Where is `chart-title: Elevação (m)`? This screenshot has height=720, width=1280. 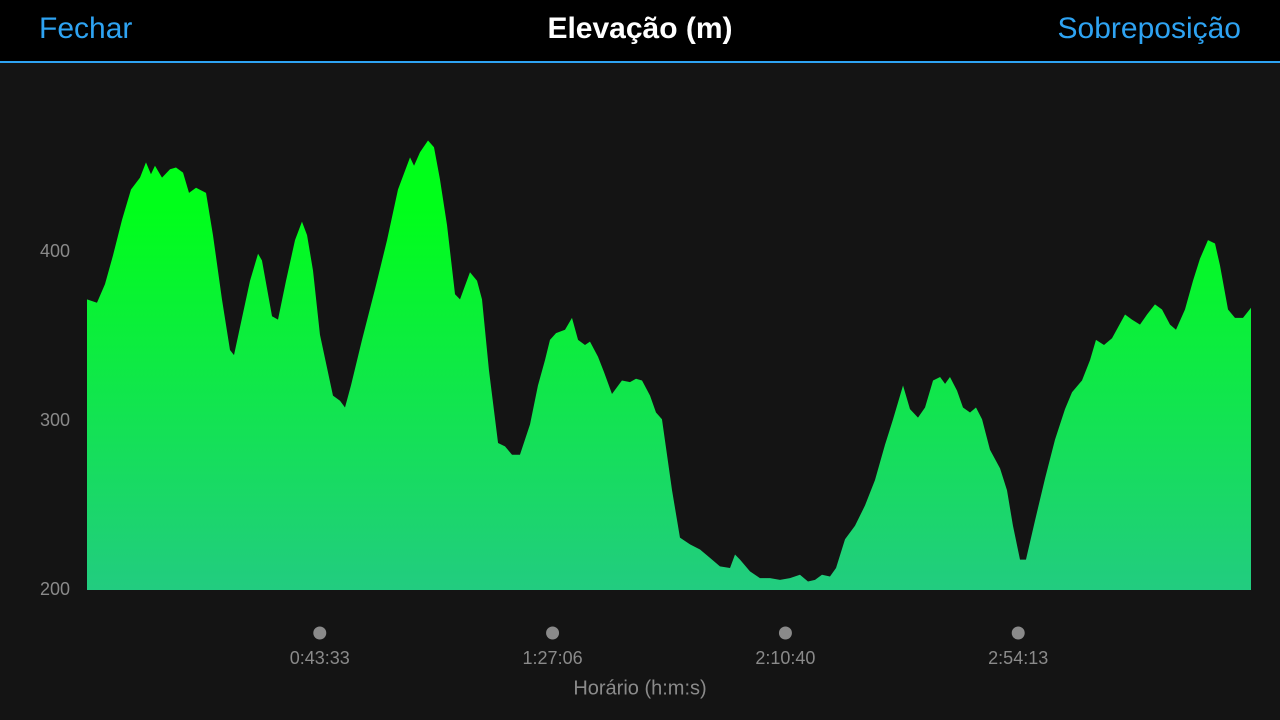 chart-title: Elevação (m) is located at coordinates (639, 28).